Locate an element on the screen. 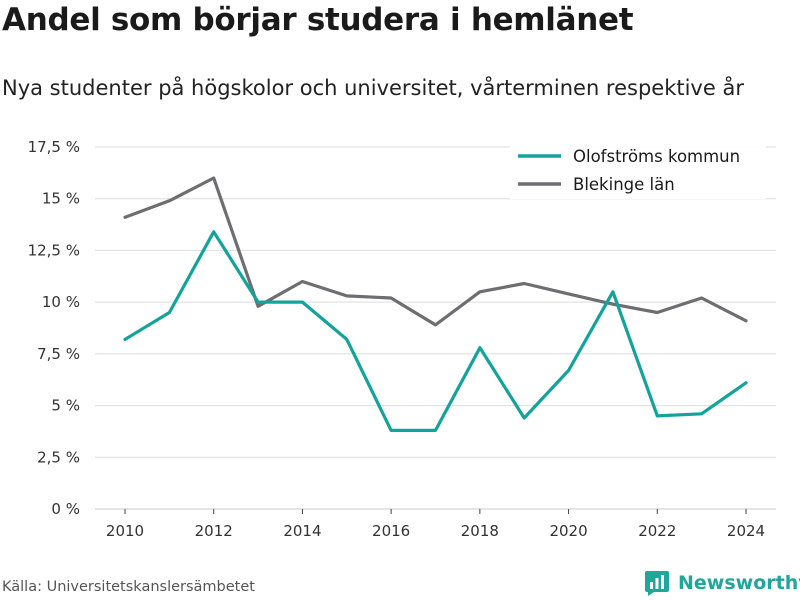 The image size is (800, 600). y-tick-label: 17,5 % is located at coordinates (54, 147).